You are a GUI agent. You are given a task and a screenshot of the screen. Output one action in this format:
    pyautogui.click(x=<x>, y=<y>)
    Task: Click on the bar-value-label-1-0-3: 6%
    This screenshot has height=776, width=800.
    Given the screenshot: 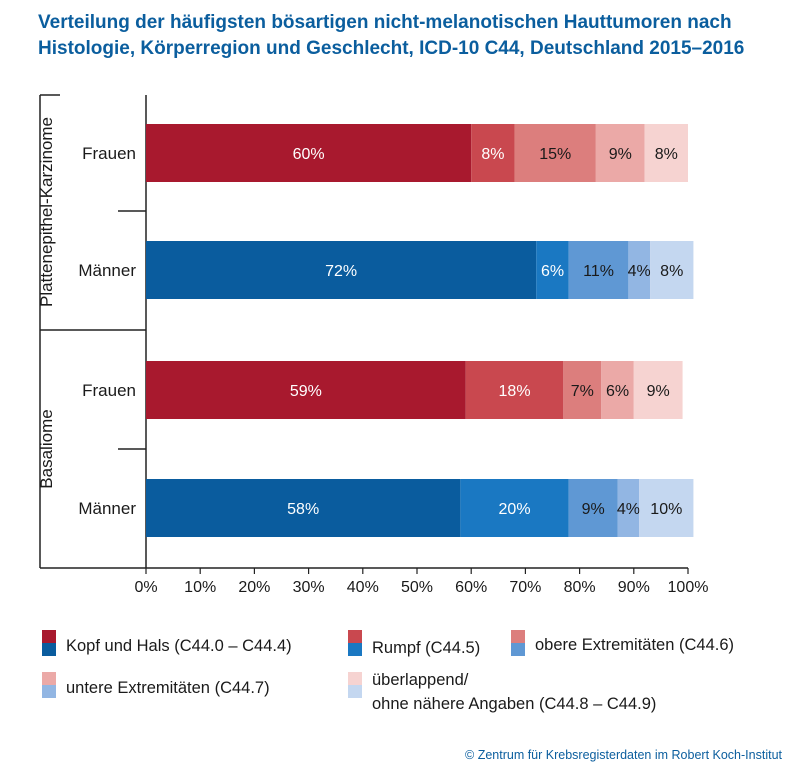 What is the action you would take?
    pyautogui.click(x=617, y=391)
    